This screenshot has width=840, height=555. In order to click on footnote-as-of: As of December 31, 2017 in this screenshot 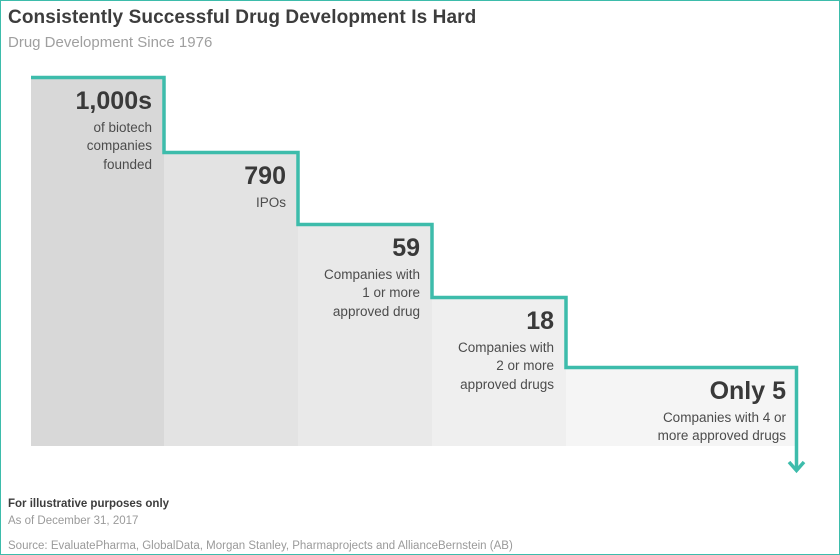, I will do `click(73, 521)`.